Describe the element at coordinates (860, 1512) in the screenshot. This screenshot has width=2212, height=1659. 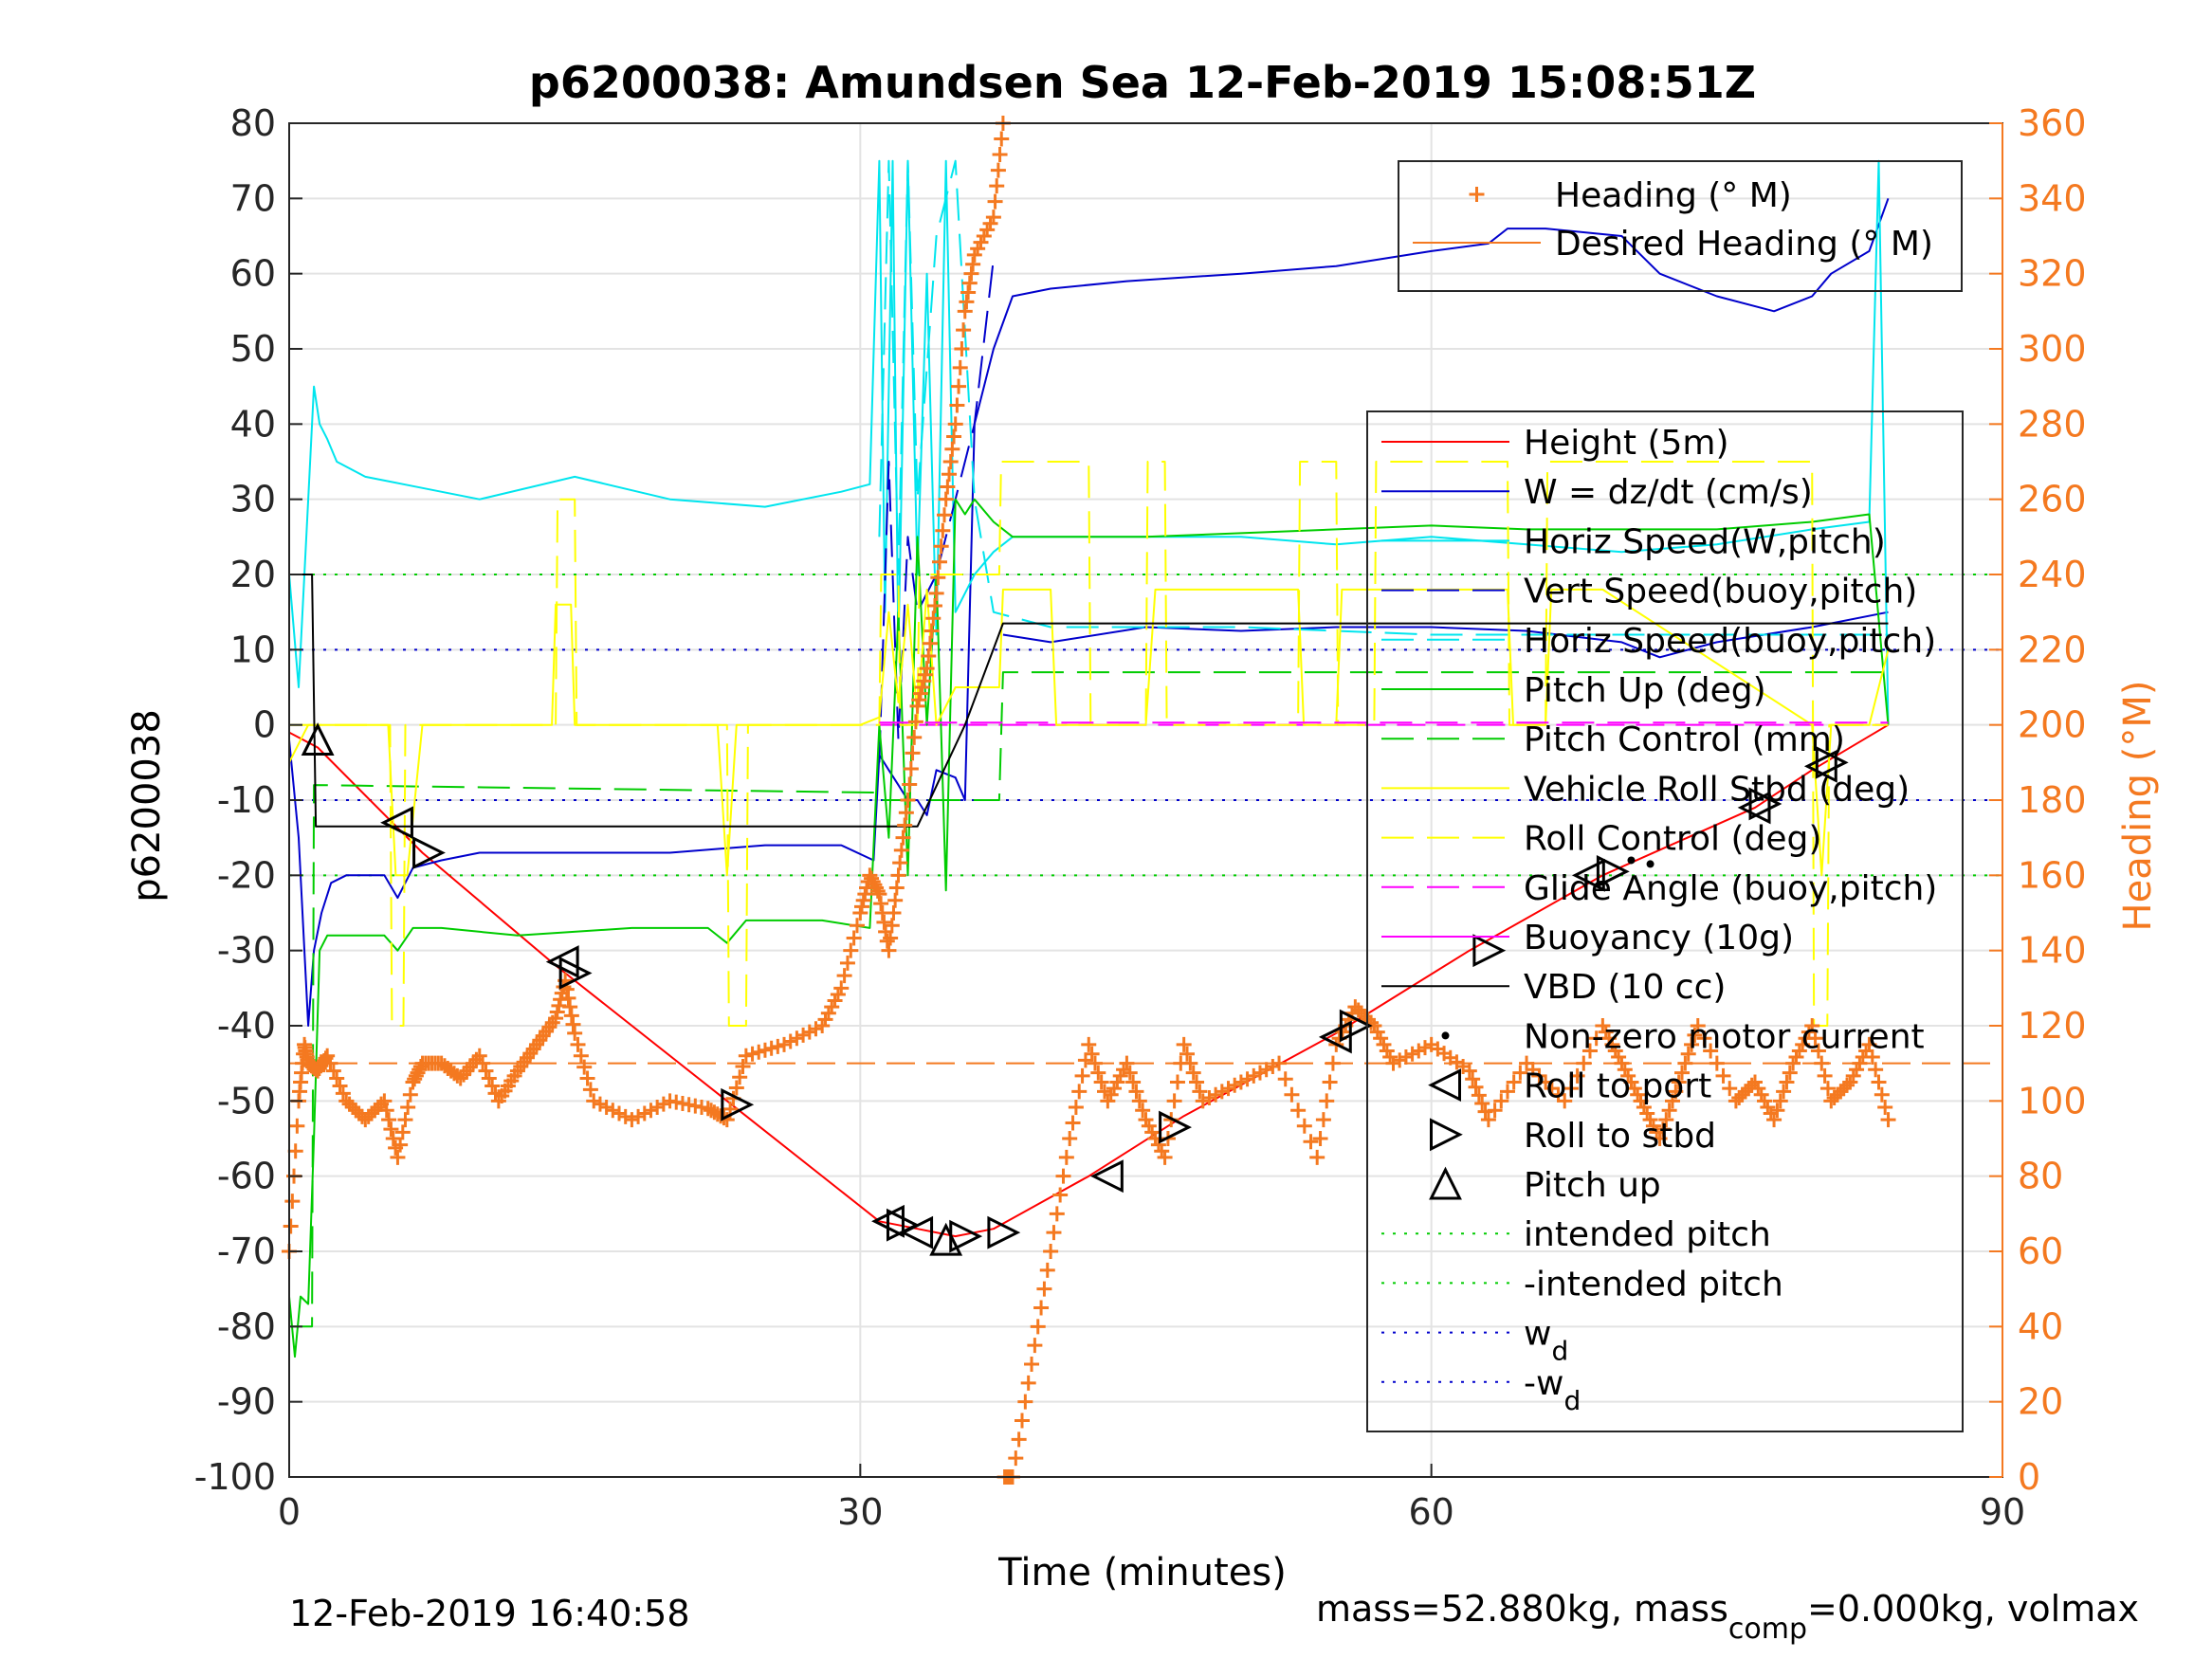
I see `x-tick-label: 30` at that location.